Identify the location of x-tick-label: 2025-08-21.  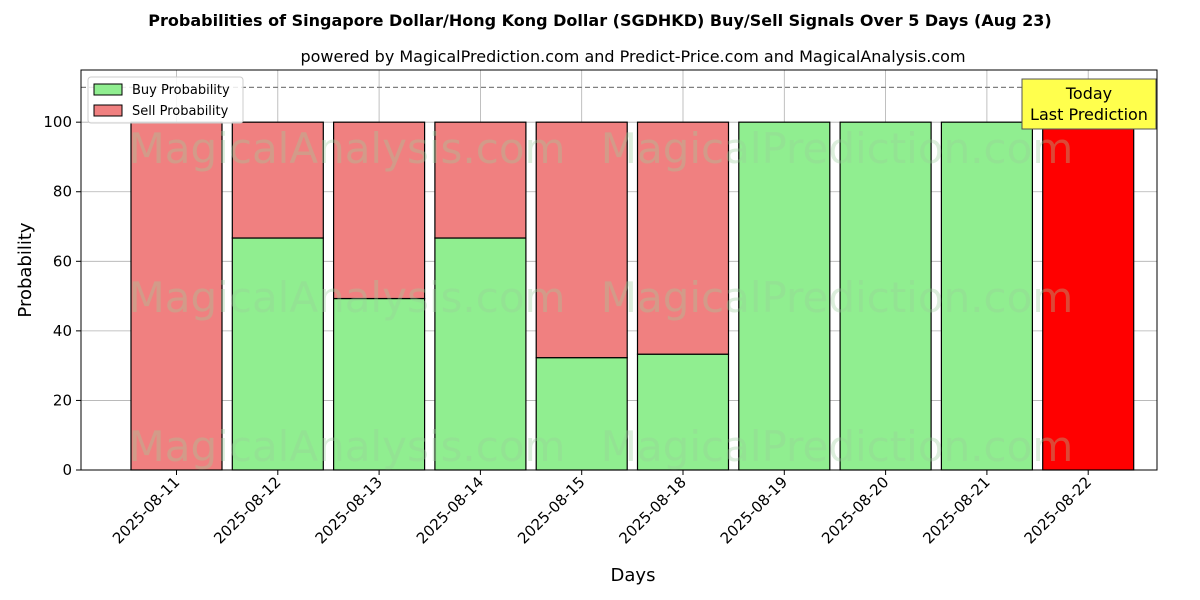
(956, 510).